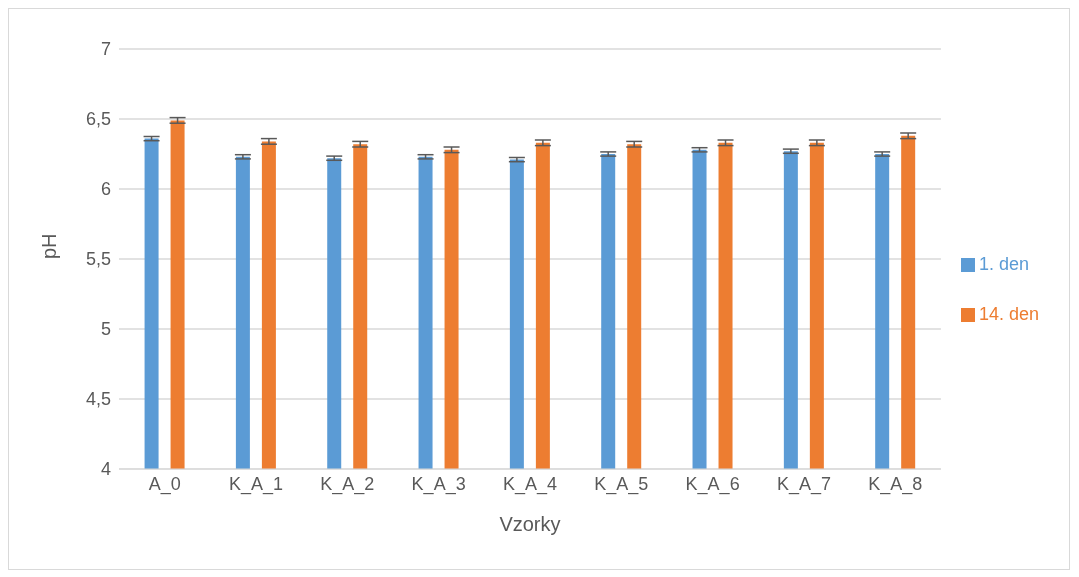  Describe the element at coordinates (98, 119) in the screenshot. I see `y-tick-label: 6,5` at that location.